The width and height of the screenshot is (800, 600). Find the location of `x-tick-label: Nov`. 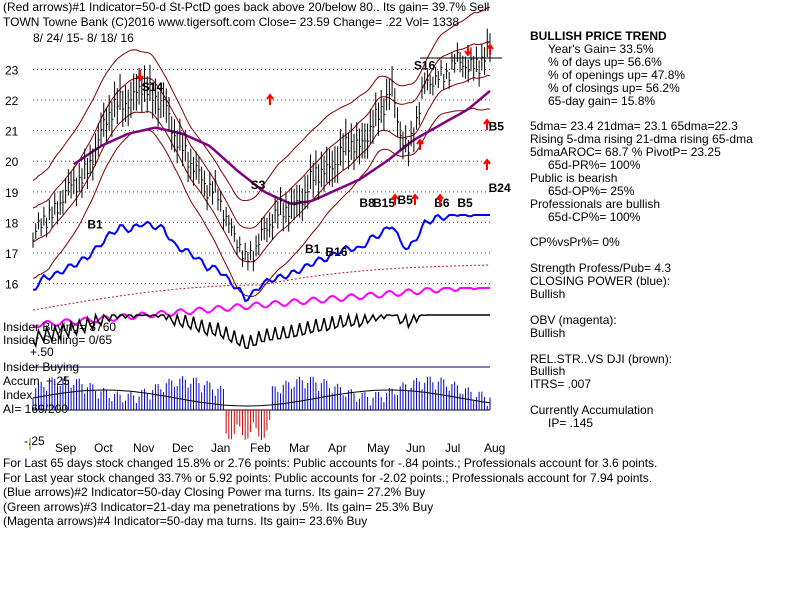

x-tick-label: Nov is located at coordinates (143, 448).